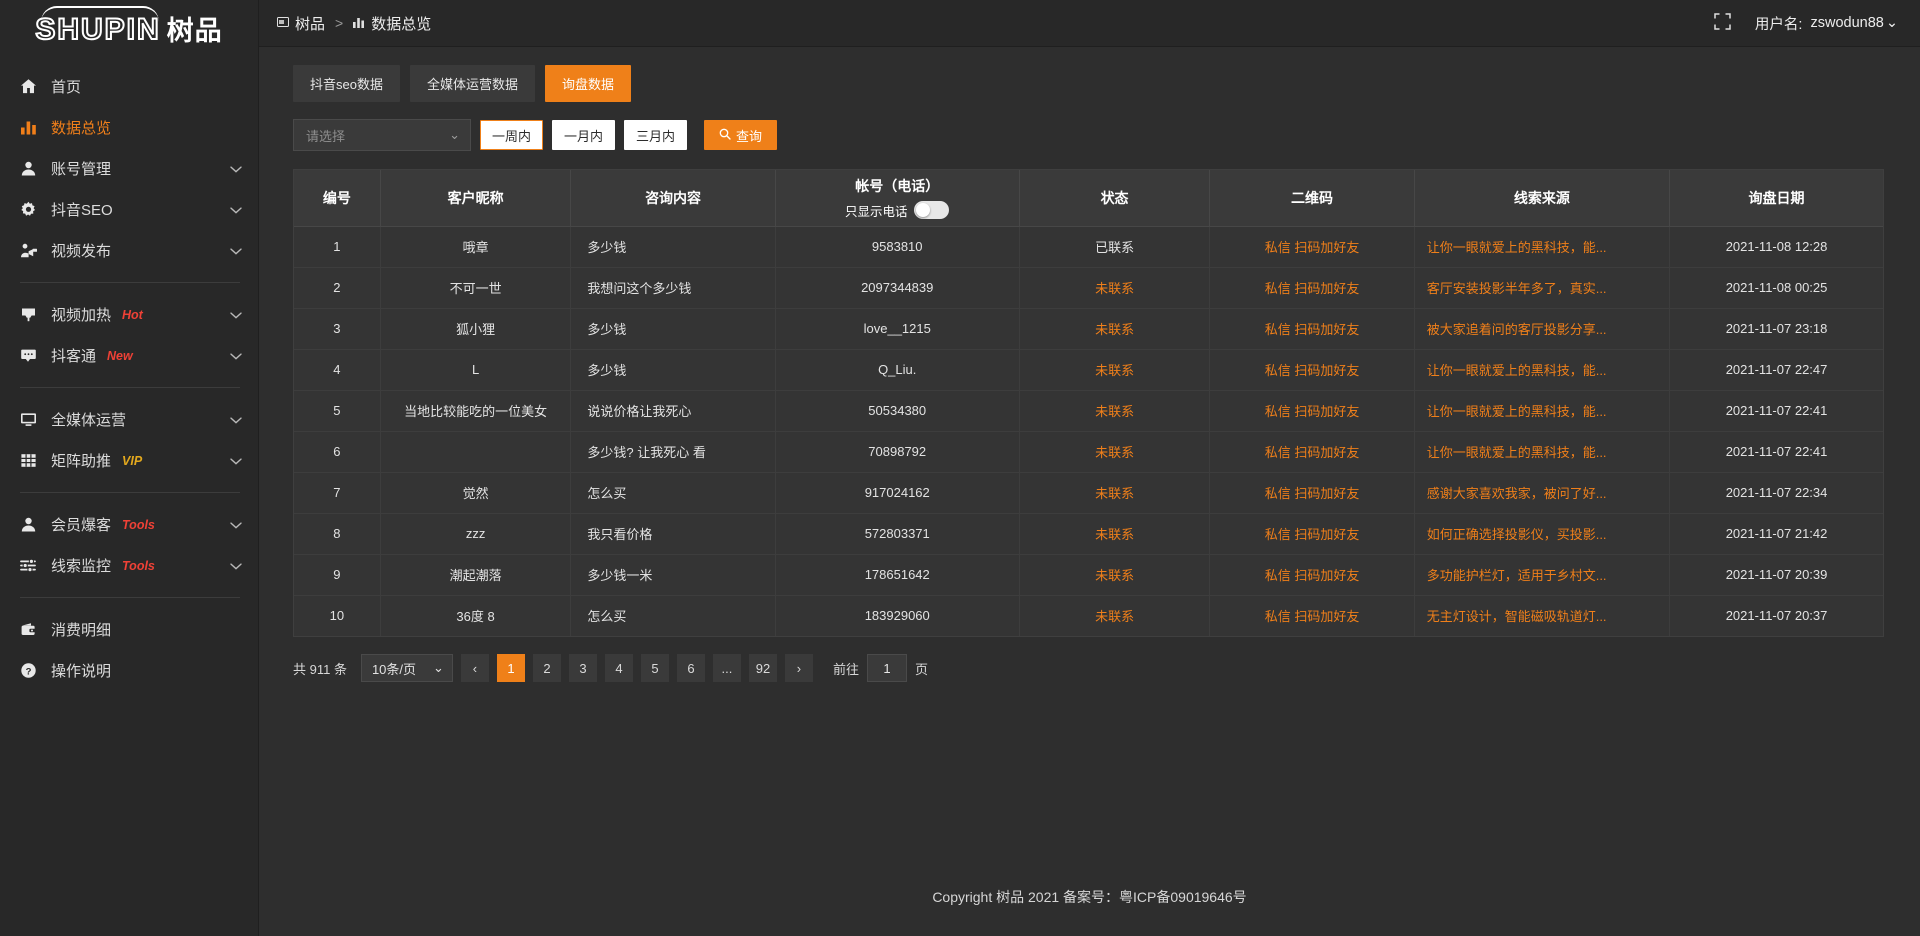  Describe the element at coordinates (406, 668) in the screenshot. I see `page-size-select: 10条/页 ⌄` at that location.